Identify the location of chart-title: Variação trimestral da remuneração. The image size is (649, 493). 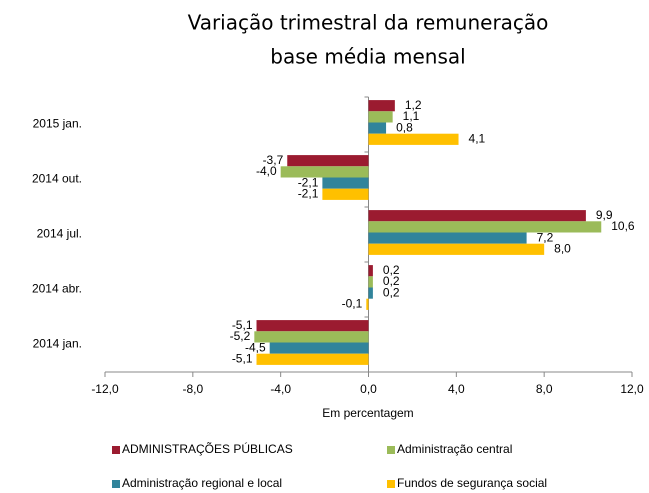
(368, 23).